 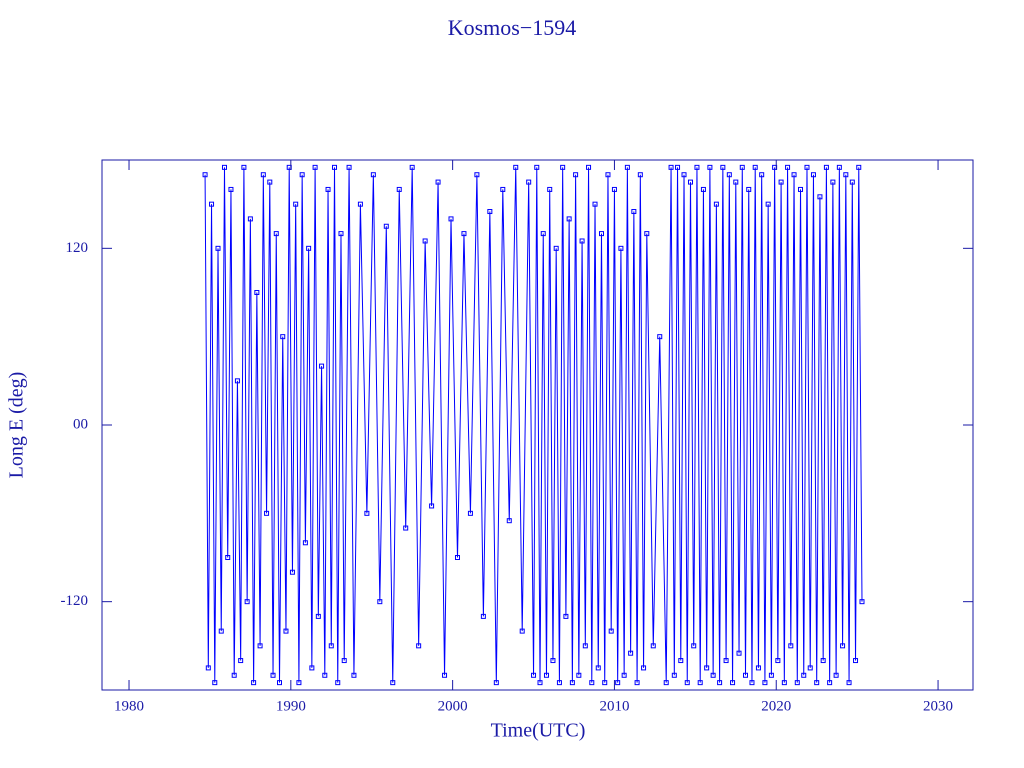 What do you see at coordinates (17, 425) in the screenshot?
I see `y-axis-label: Long E (deg)` at bounding box center [17, 425].